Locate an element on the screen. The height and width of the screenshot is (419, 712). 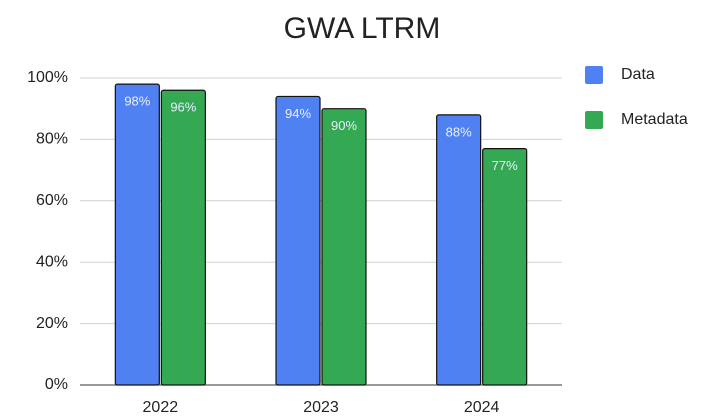
legend-label: Data is located at coordinates (638, 74).